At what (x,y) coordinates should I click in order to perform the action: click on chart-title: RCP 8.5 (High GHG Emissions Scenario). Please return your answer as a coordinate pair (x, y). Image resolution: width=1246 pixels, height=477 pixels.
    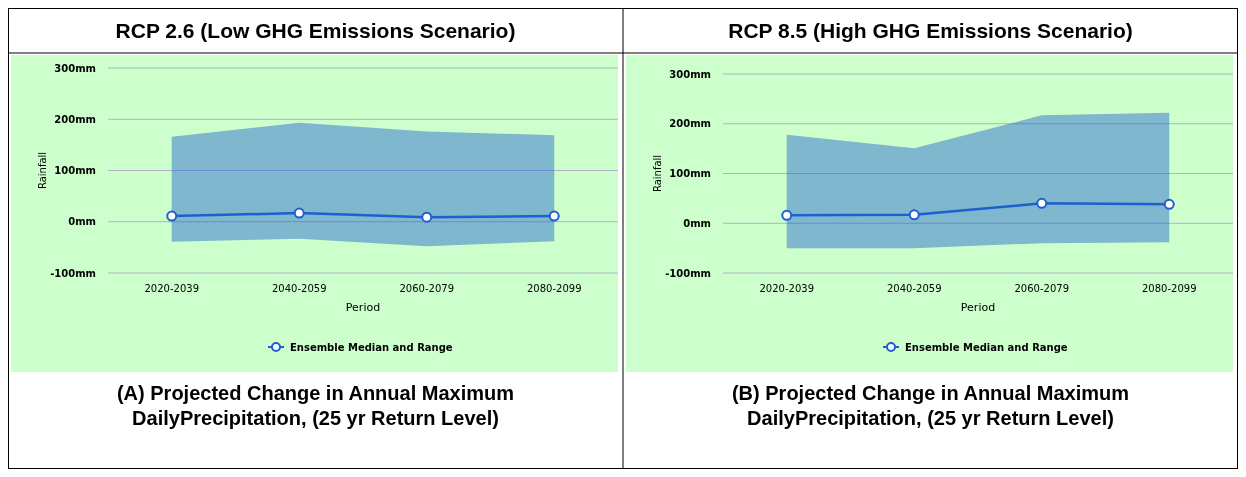
    Looking at the image, I should click on (930, 30).